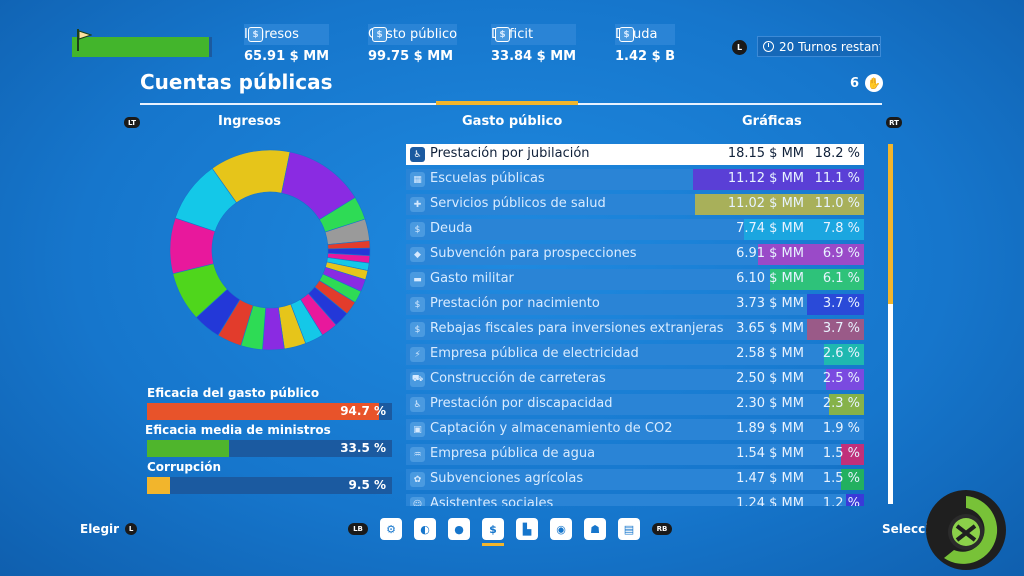 The image size is (1024, 576). What do you see at coordinates (417, 479) in the screenshot?
I see `spending-category-icon: ✿` at bounding box center [417, 479].